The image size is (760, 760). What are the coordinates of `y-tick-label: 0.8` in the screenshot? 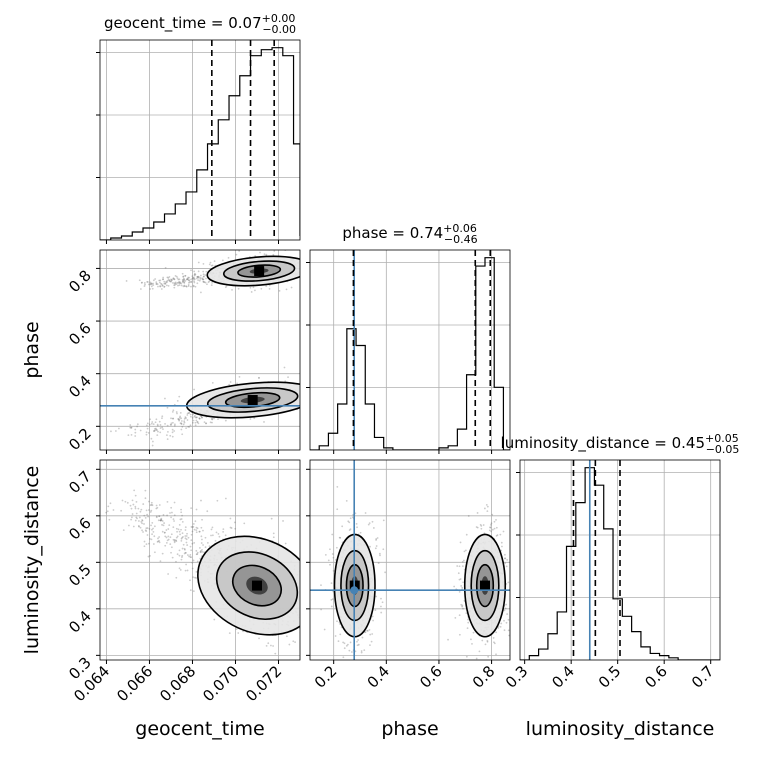 It's located at (80, 282).